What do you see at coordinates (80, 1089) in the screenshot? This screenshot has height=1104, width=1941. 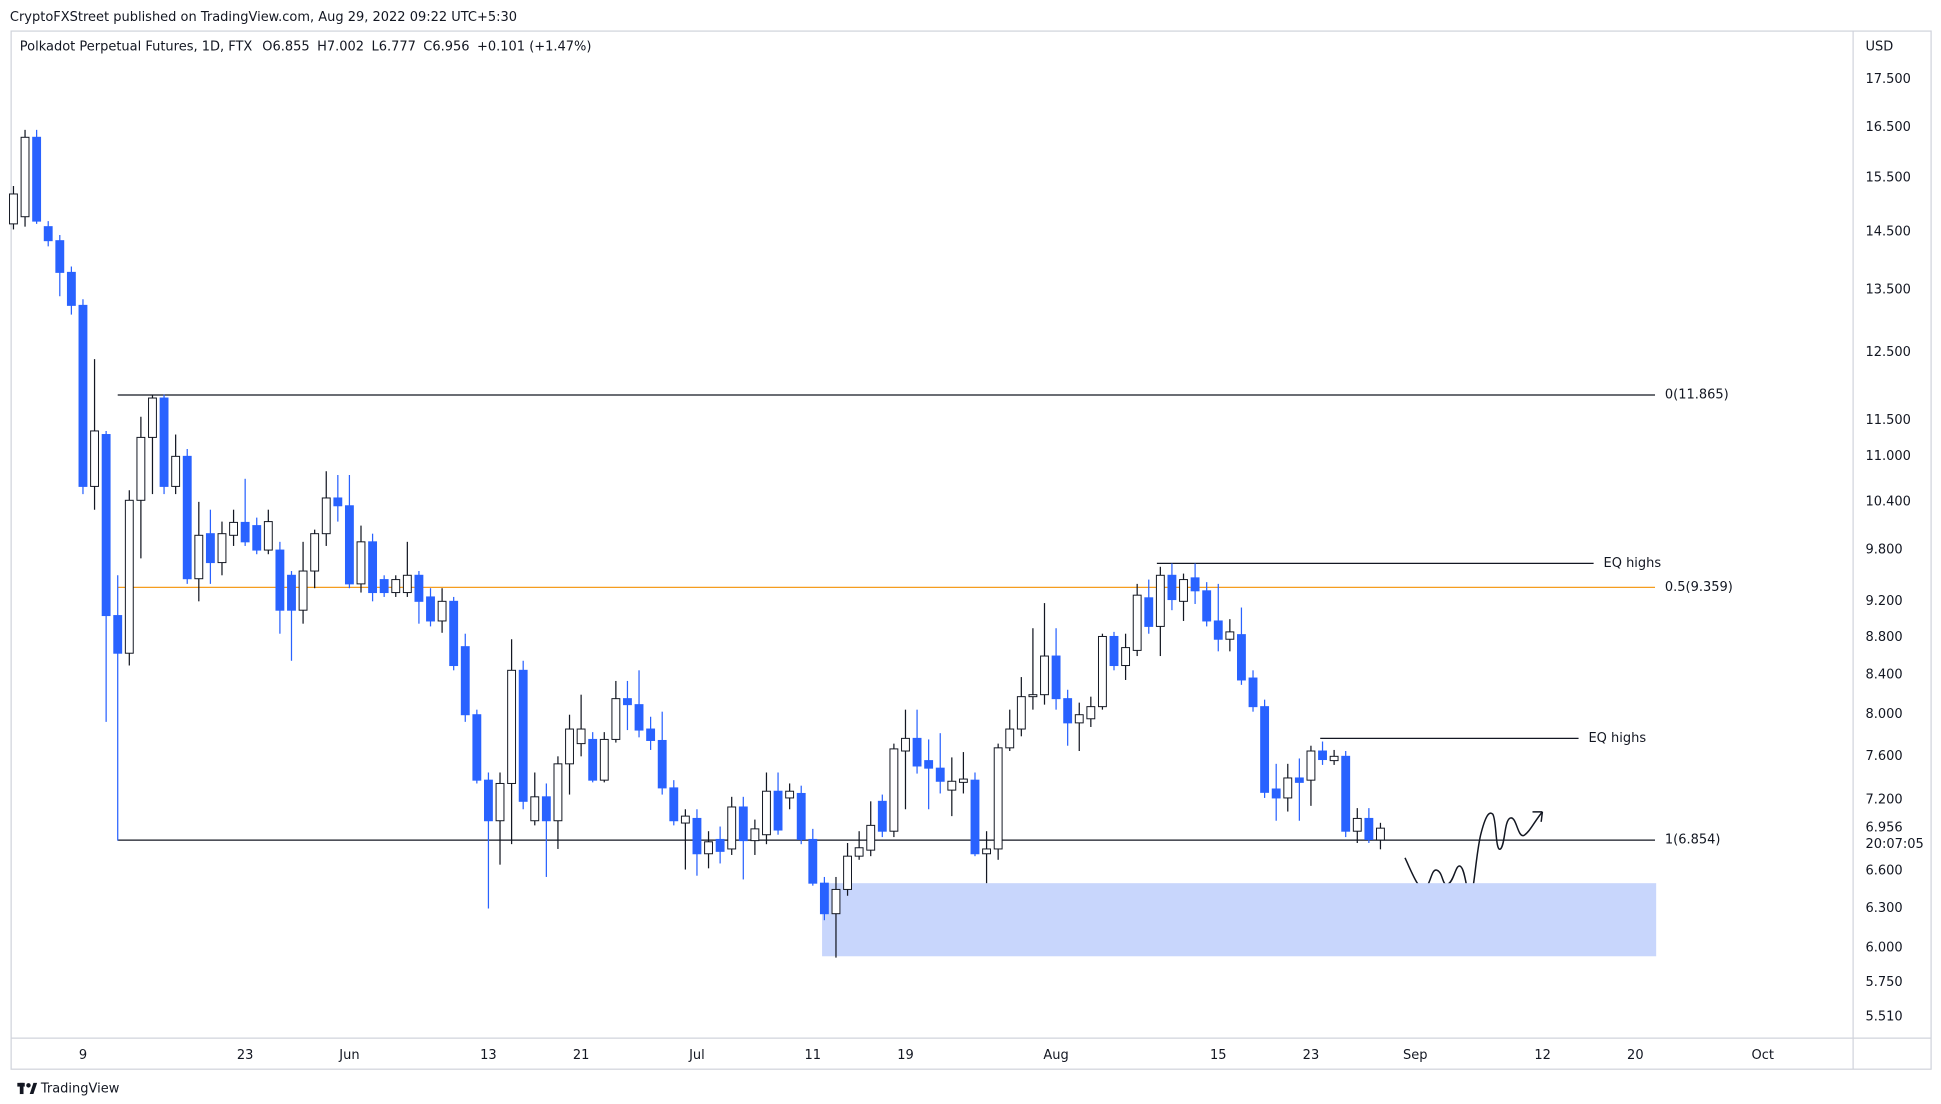 I see `footer-brand: TradingView` at bounding box center [80, 1089].